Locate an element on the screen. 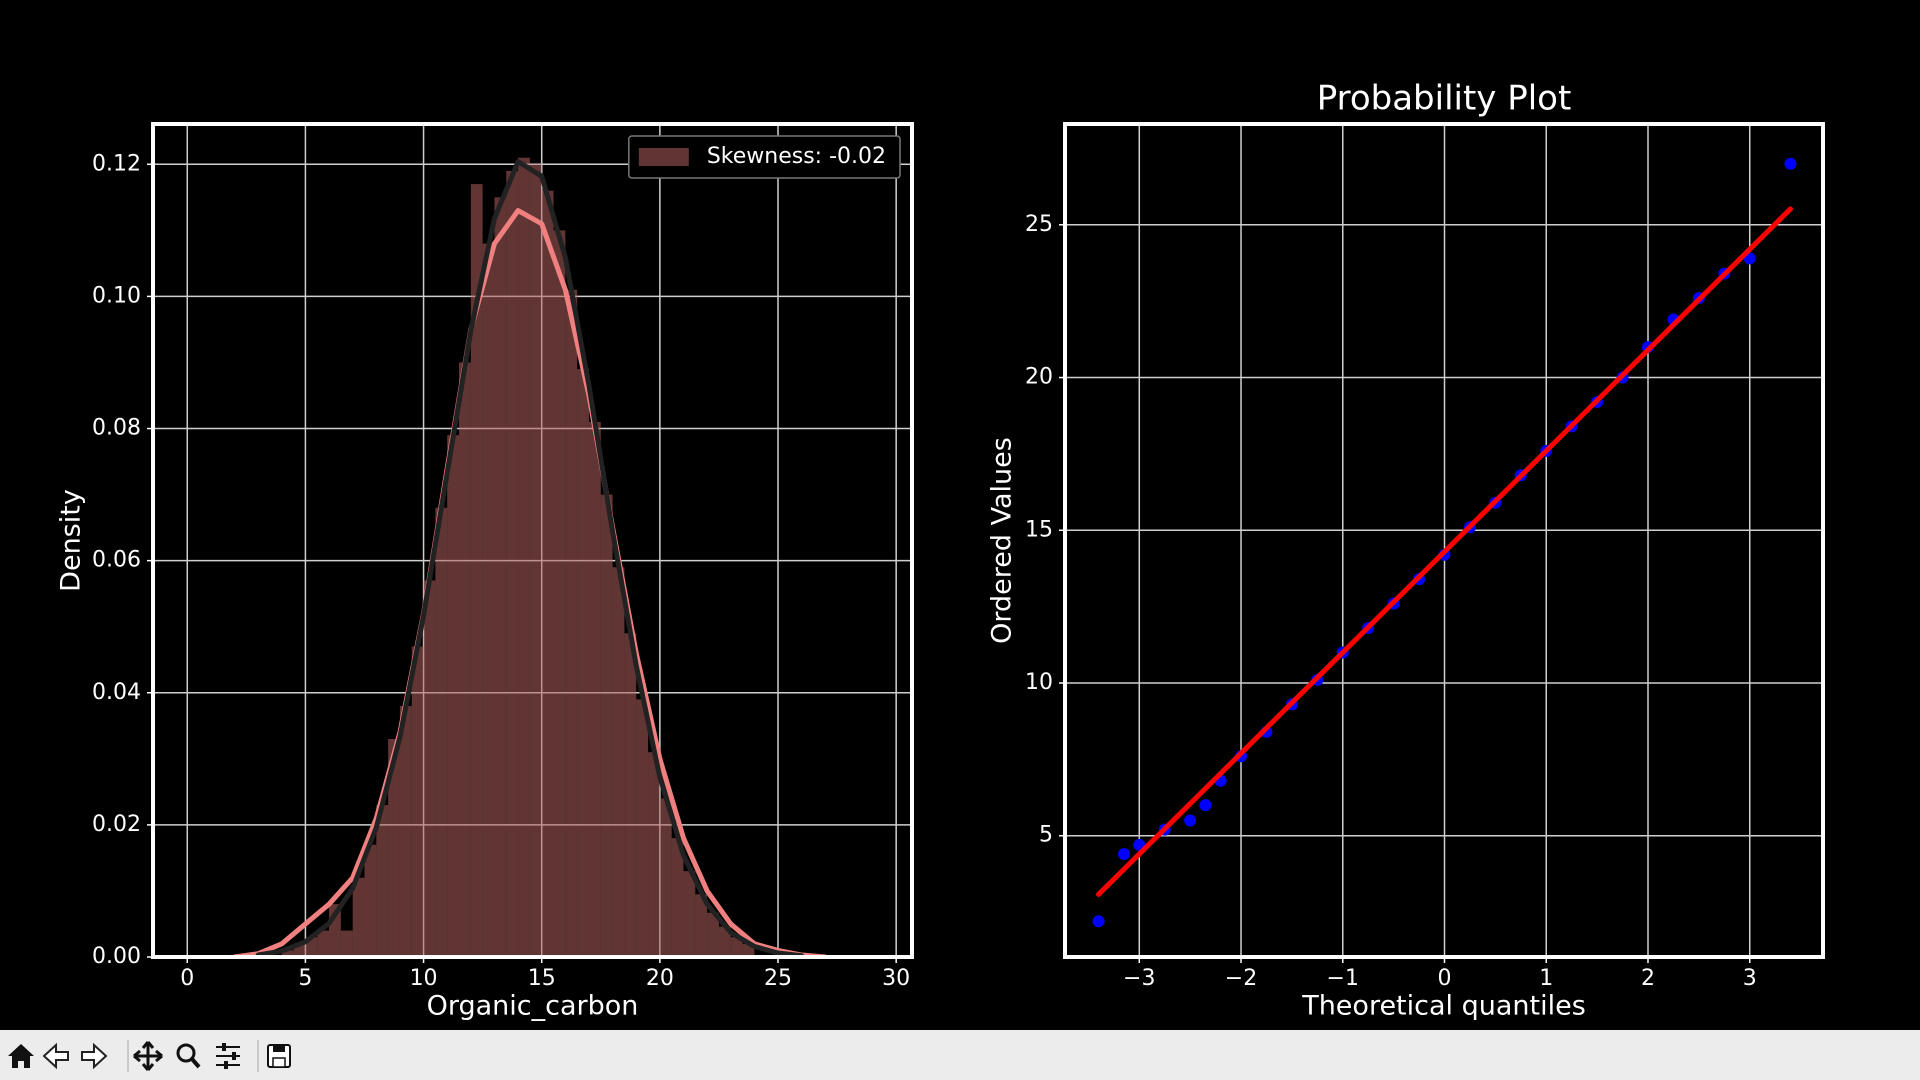 This screenshot has width=1920, height=1080. y-tick-label: 20 is located at coordinates (1039, 377).